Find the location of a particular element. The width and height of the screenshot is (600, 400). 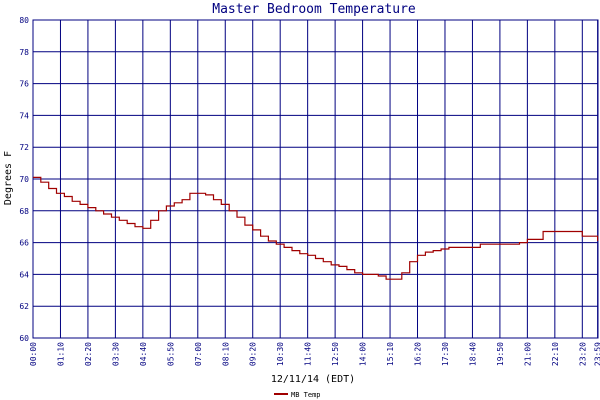

x-tick-label: 10:30 is located at coordinates (280, 354).